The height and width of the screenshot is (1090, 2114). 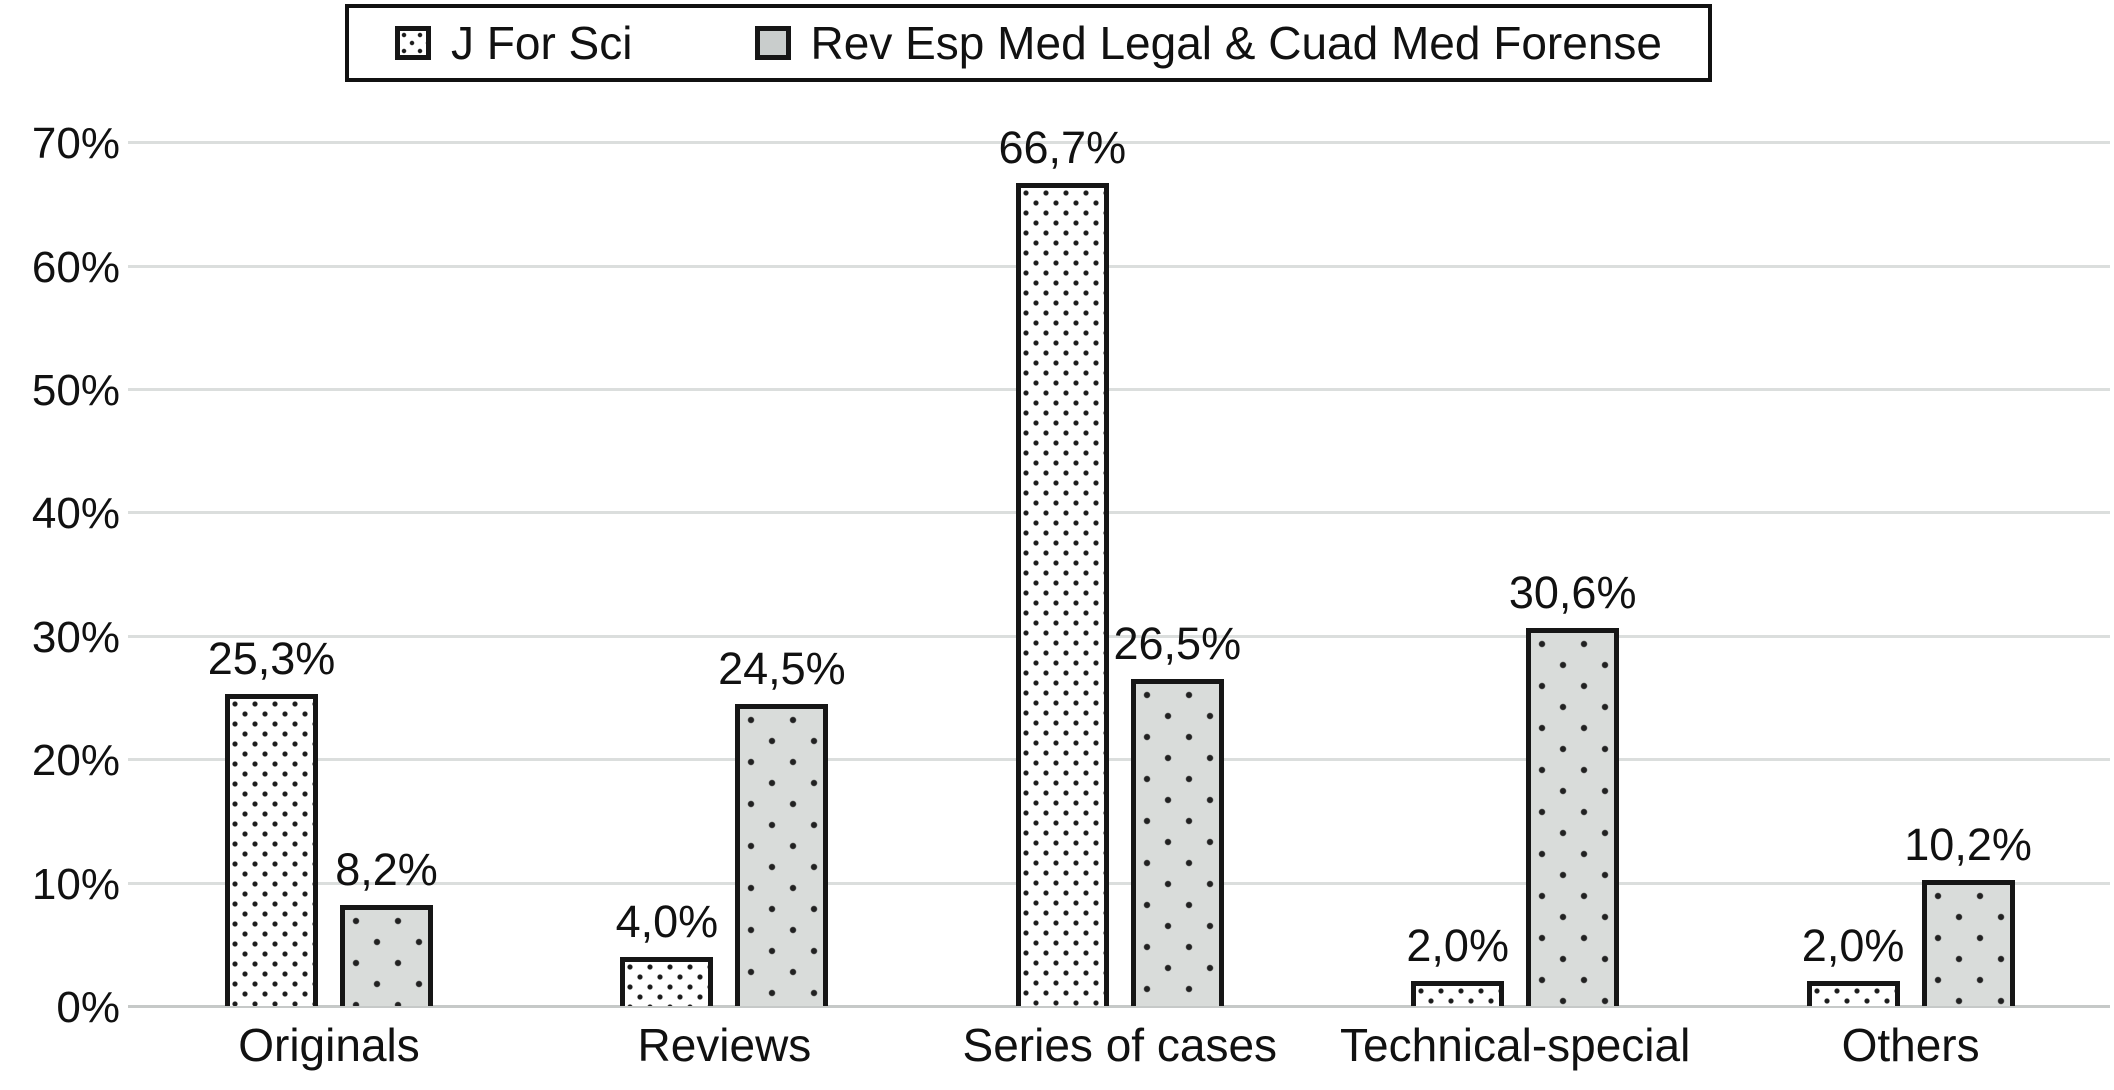 What do you see at coordinates (724, 1045) in the screenshot?
I see `x-category-label: Reviews` at bounding box center [724, 1045].